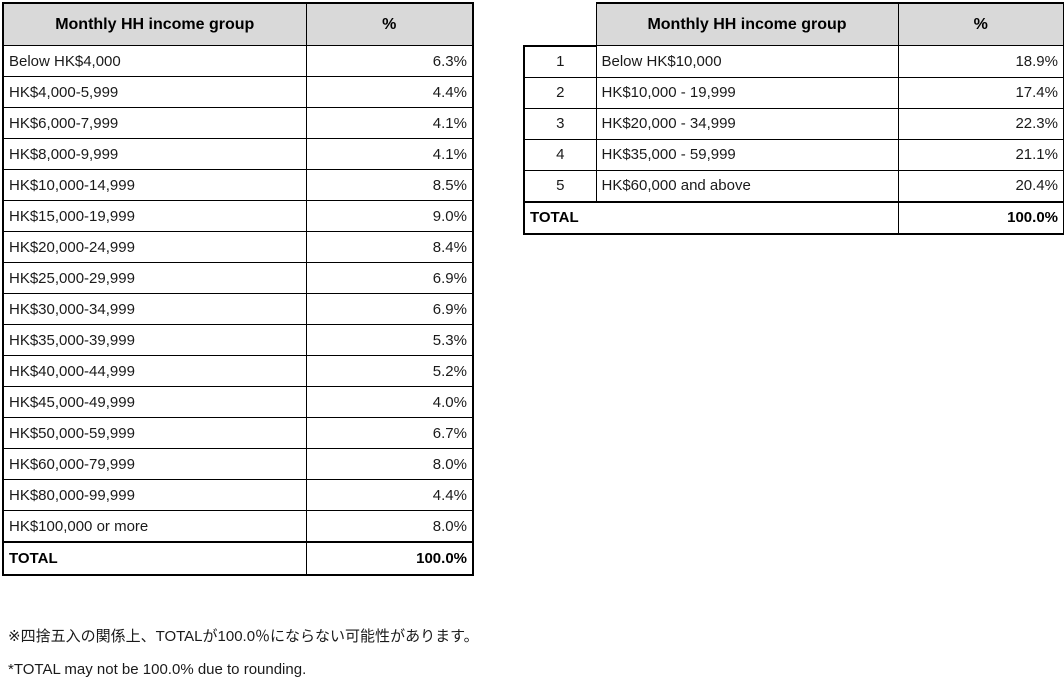 This screenshot has width=1064, height=689. I want to click on table-row: HK$4,000-5,999 4.4%, so click(238, 92).